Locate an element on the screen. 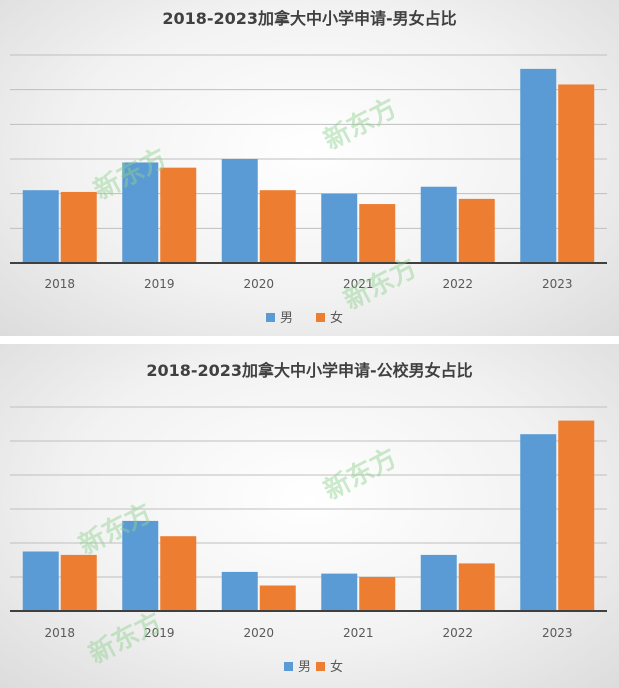 The image size is (619, 688). chart-title: 2018-2023加拿大中小学申请-男女占比 is located at coordinates (309, 18).